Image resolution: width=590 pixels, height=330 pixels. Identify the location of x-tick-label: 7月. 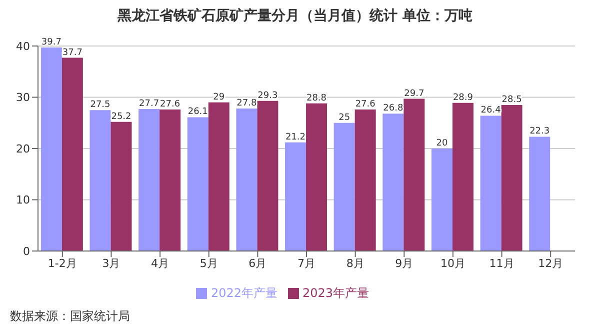
(307, 263).